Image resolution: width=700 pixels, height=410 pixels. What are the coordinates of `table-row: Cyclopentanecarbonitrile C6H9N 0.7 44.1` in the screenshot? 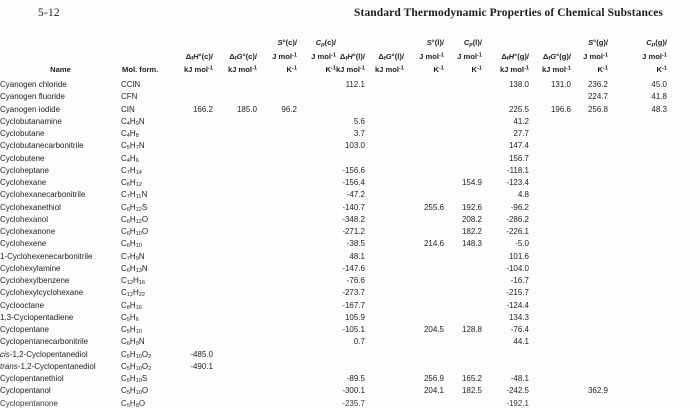 It's located at (333, 342).